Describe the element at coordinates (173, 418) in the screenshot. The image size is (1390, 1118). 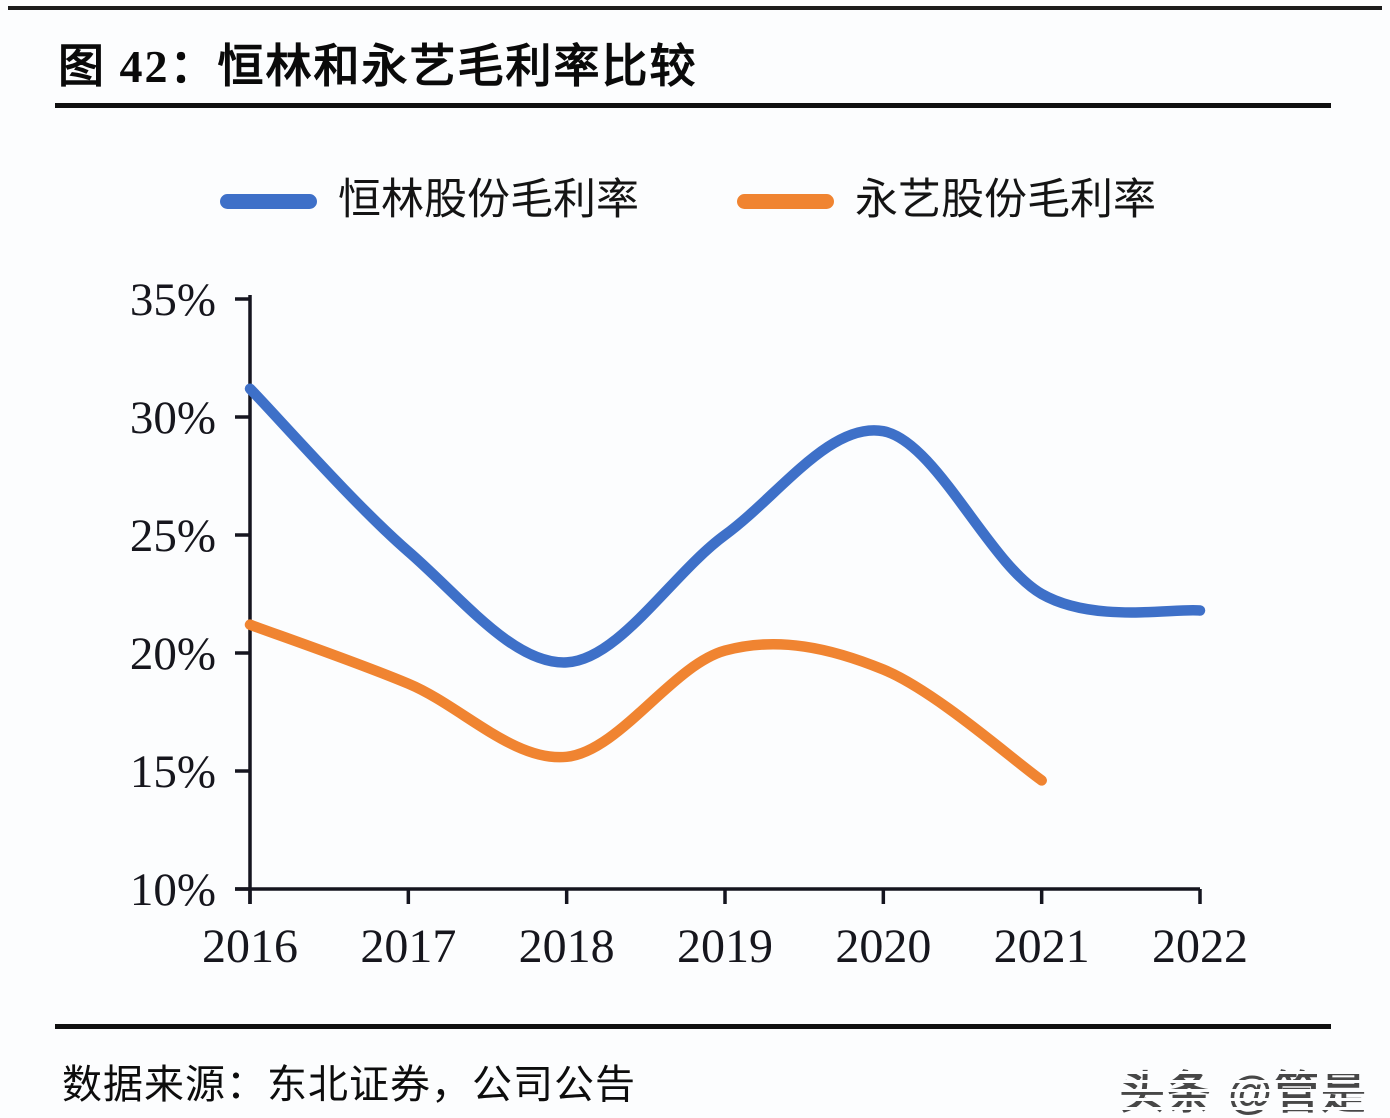
I see `y-tick-label: 30%` at that location.